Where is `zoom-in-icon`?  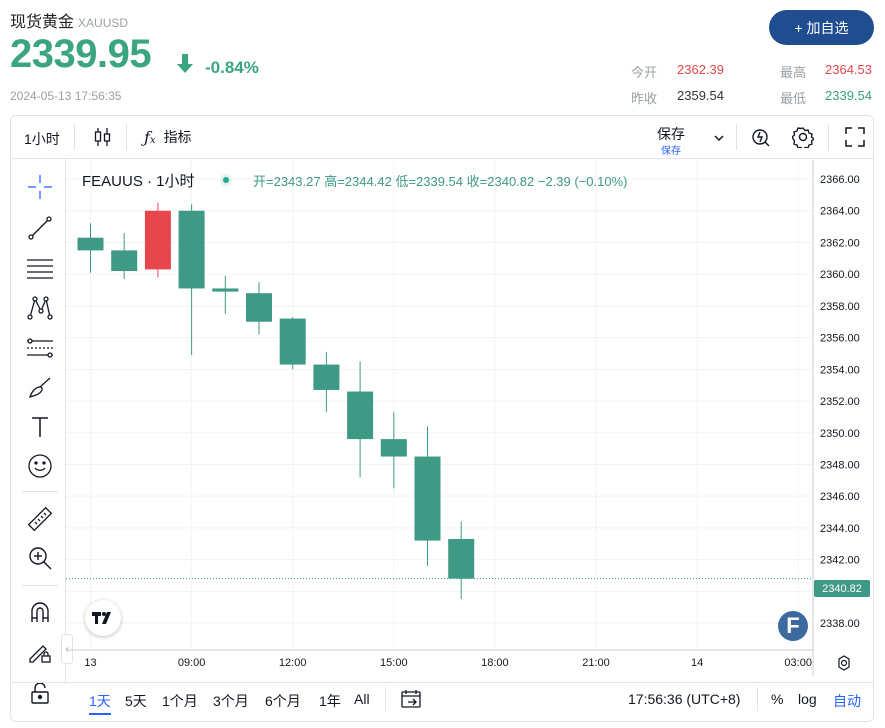 zoom-in-icon is located at coordinates (40, 558).